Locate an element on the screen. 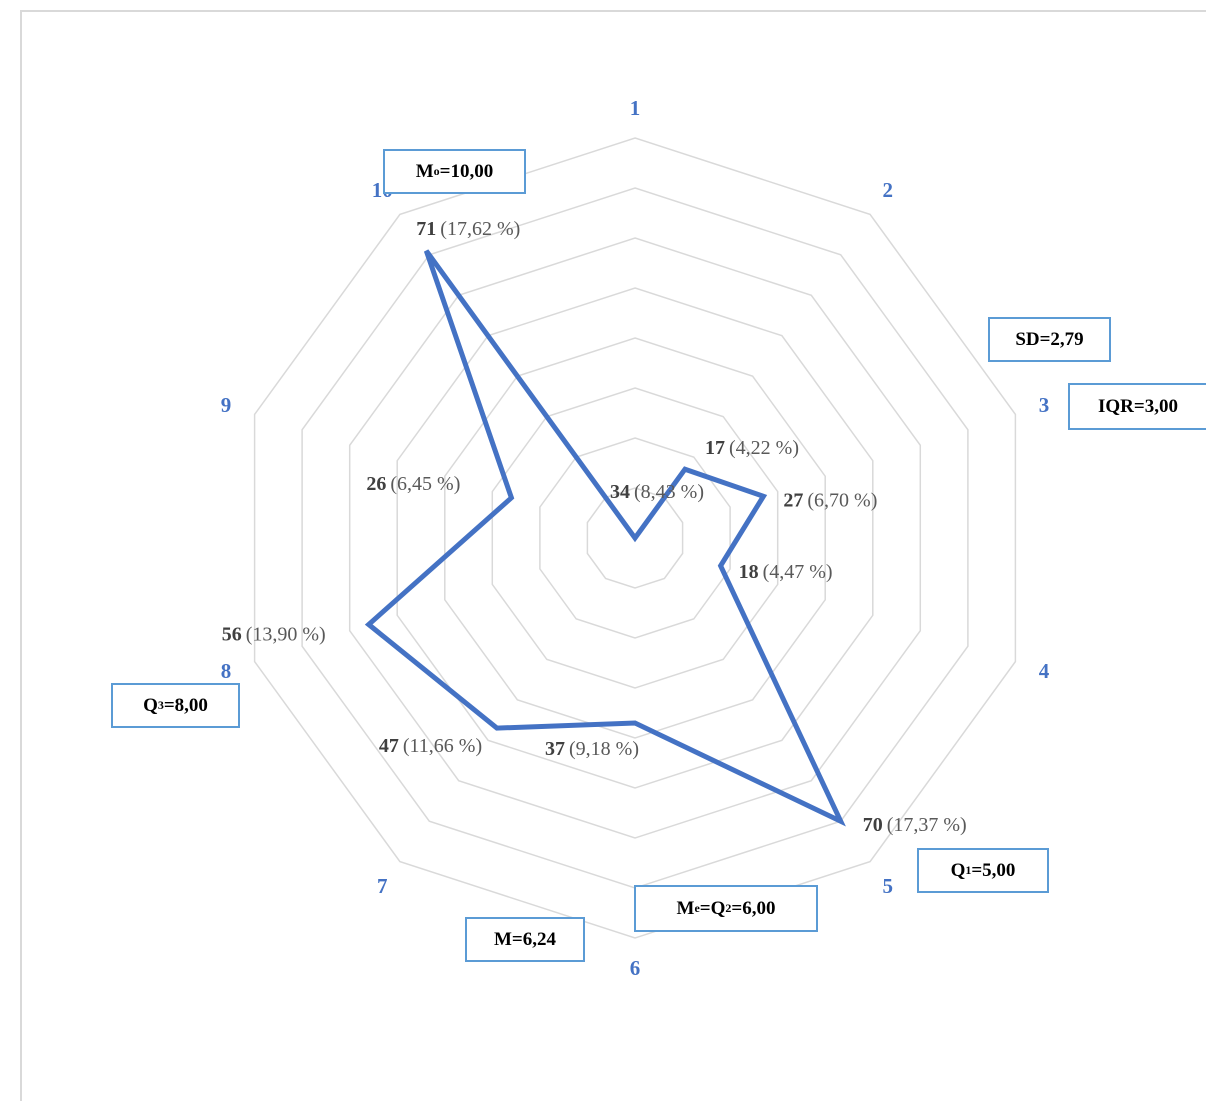  mode-subscript: o is located at coordinates (436, 171).